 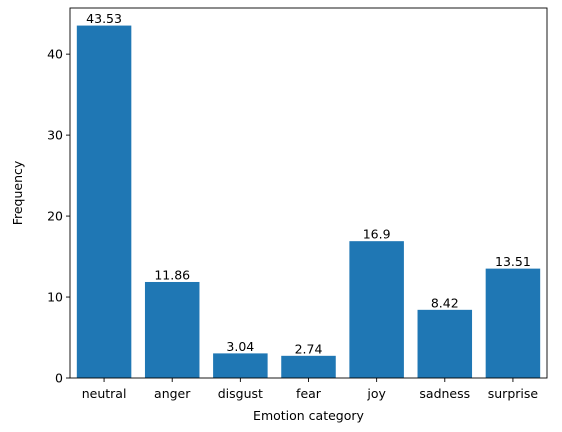 I want to click on bar-surprise, so click(x=513, y=323).